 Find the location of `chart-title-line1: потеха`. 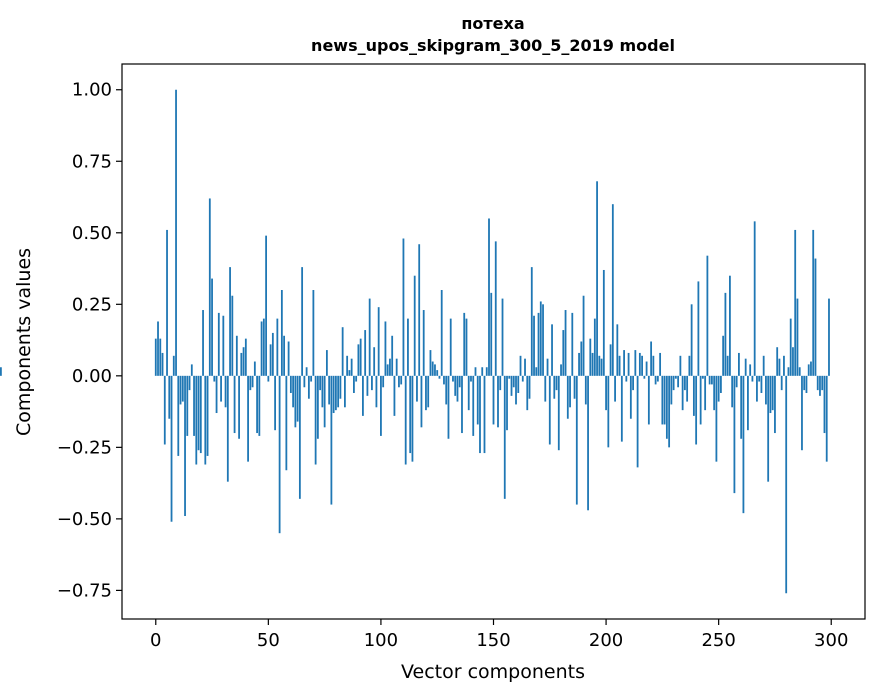

chart-title-line1: потеха is located at coordinates (492, 23).